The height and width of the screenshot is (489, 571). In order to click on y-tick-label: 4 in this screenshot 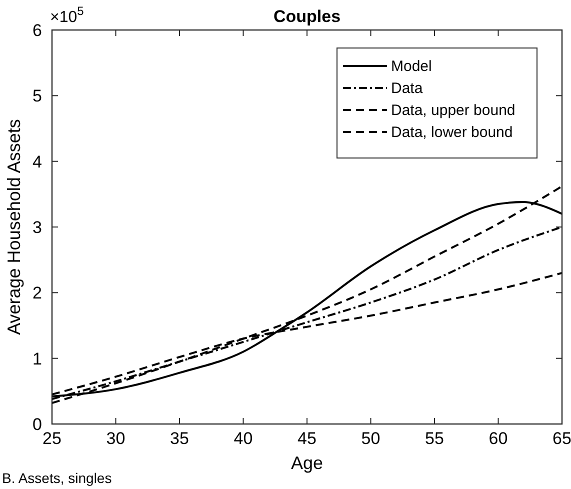, I will do `click(37, 162)`.